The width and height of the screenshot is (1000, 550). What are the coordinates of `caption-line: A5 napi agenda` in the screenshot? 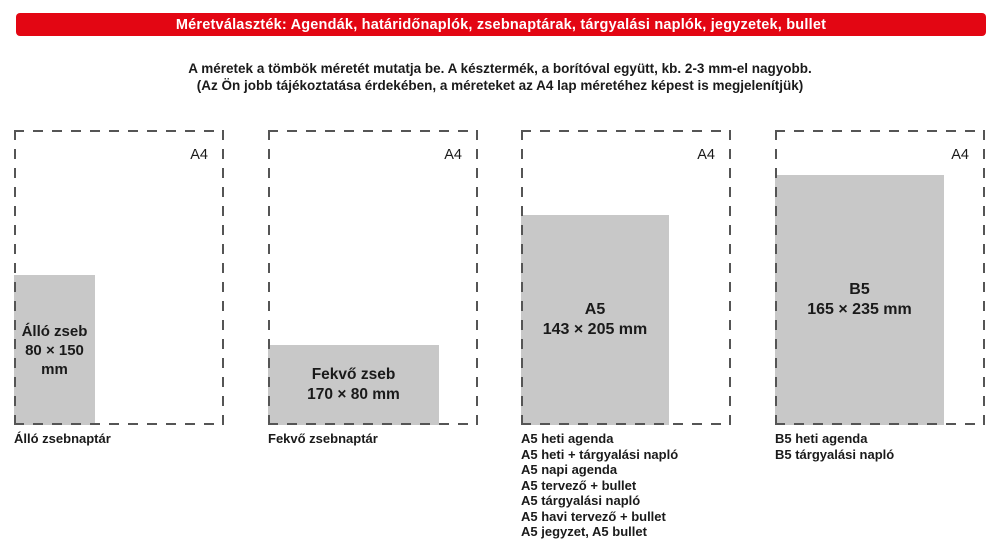 It's located at (569, 469).